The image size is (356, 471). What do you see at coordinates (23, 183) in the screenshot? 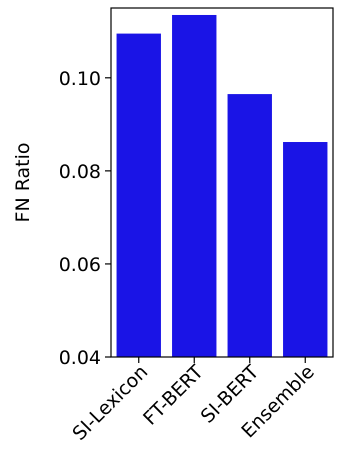
I see `y-axis-label: FN Ratio` at bounding box center [23, 183].